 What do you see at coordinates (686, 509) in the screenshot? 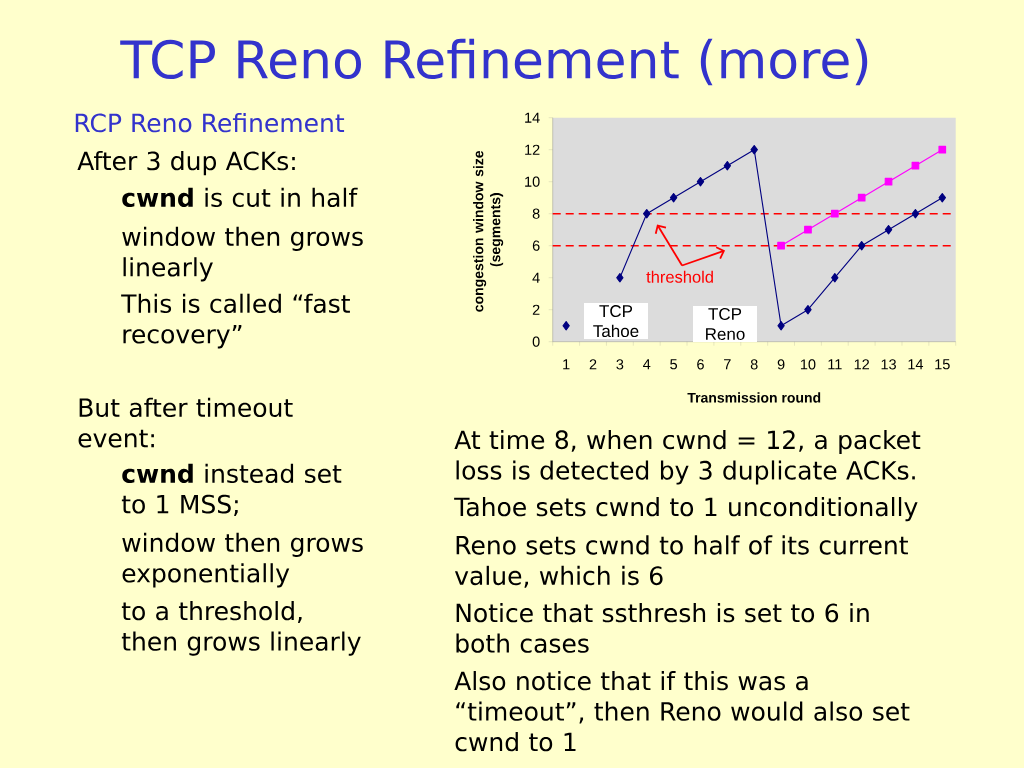
I see `text: Tahoe sets cwnd to 1 unconditionally` at bounding box center [686, 509].